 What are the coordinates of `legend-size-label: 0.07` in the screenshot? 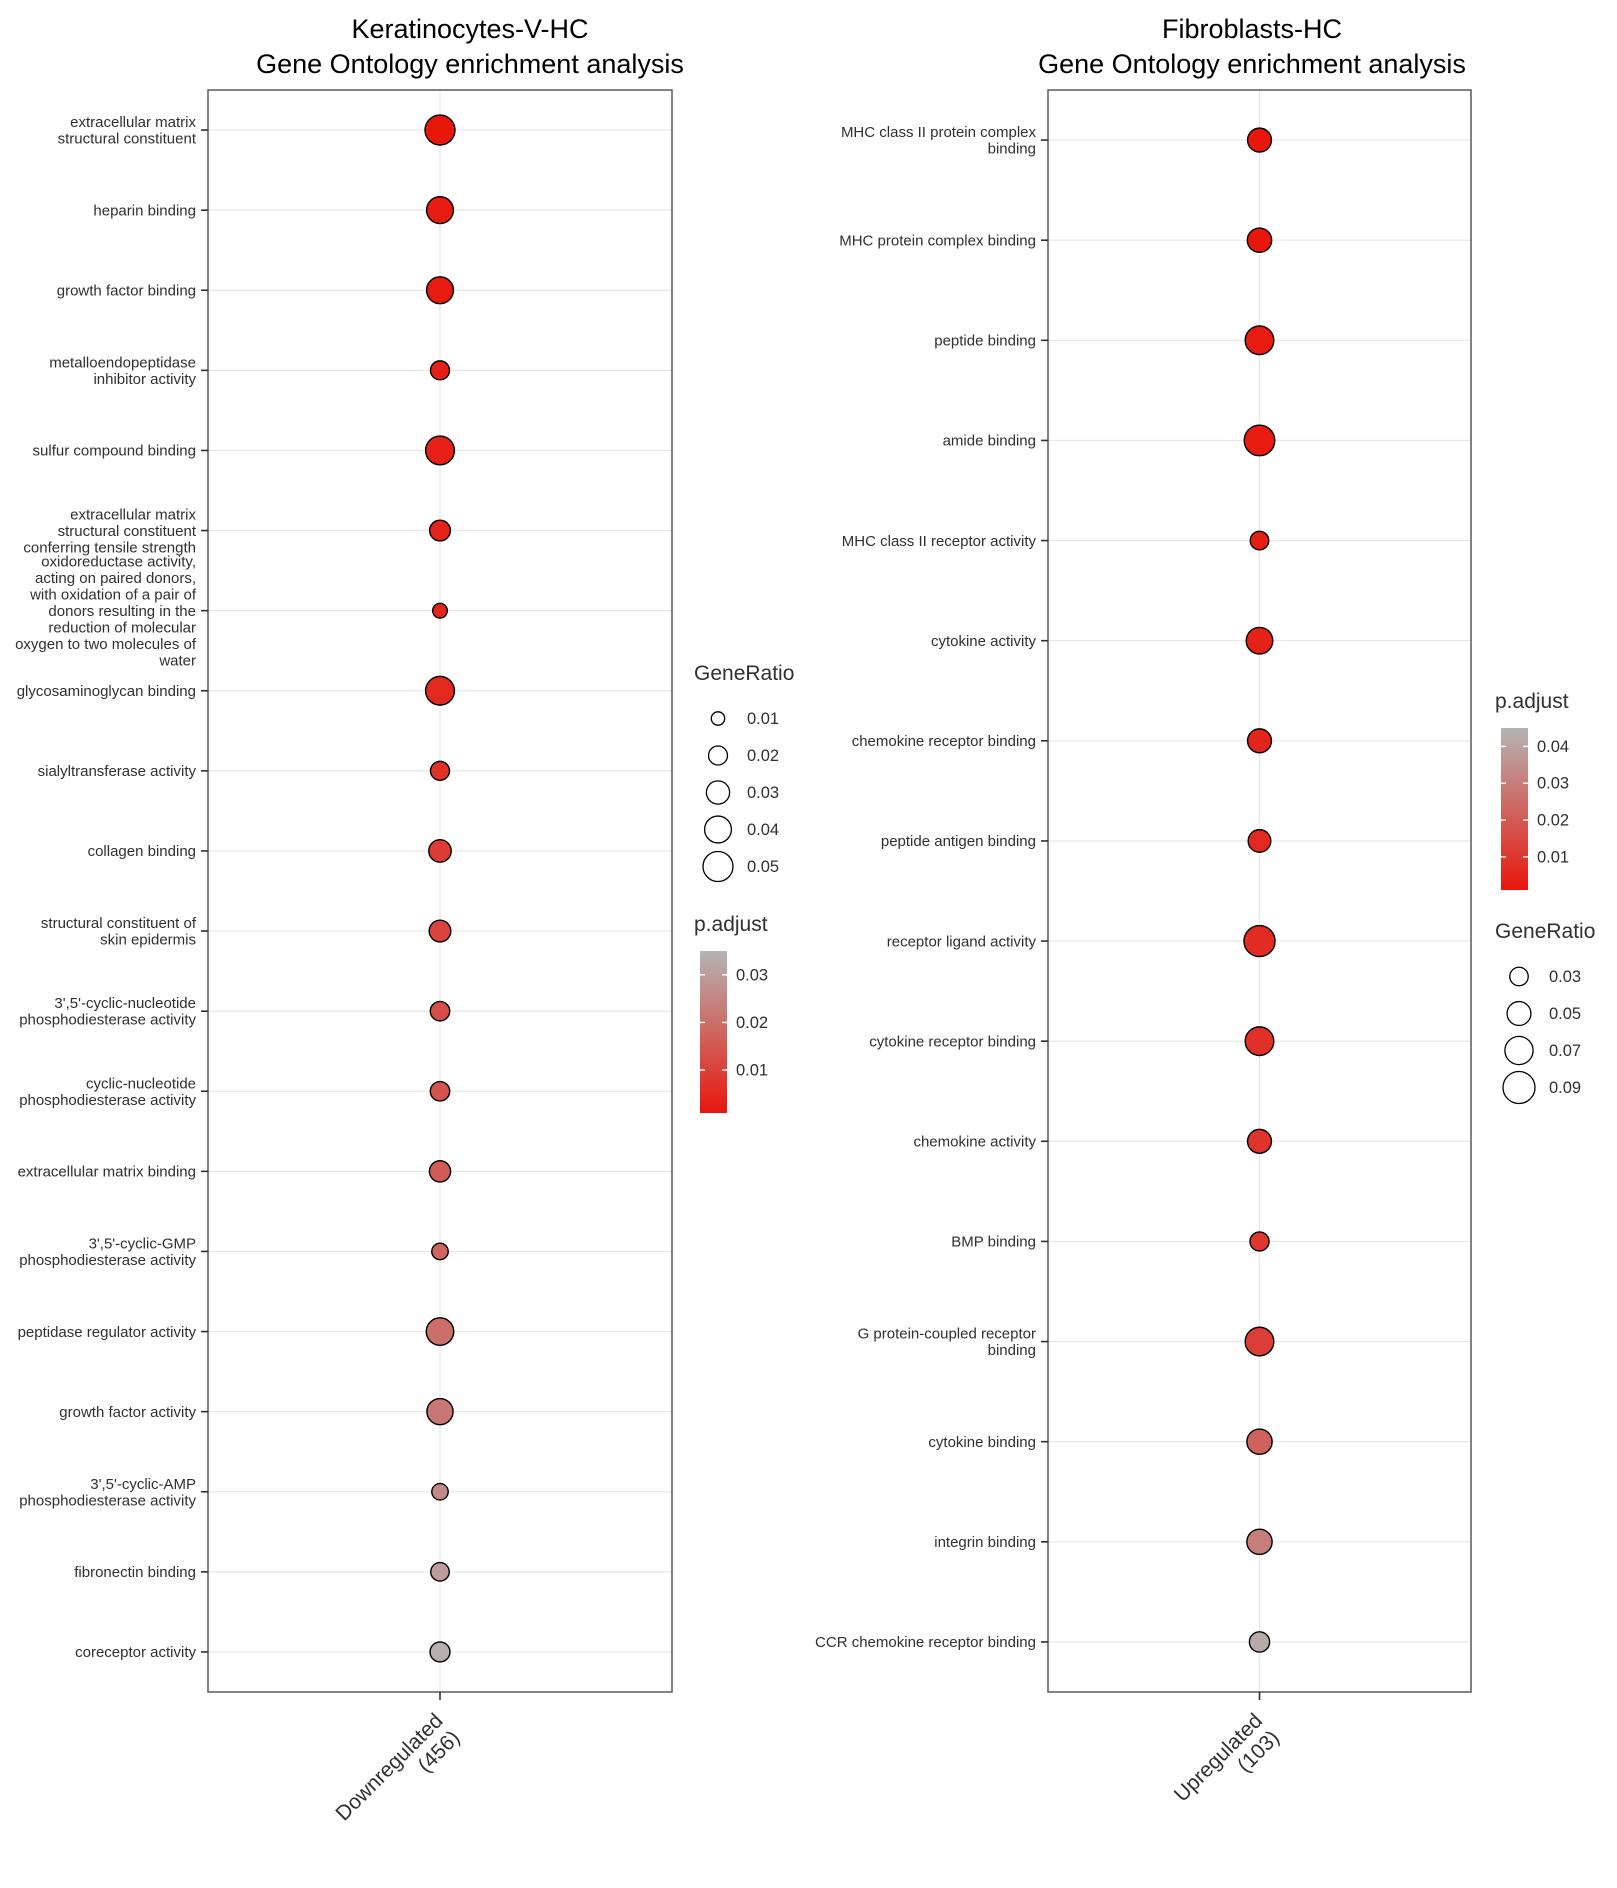 It's located at (1565, 1051).